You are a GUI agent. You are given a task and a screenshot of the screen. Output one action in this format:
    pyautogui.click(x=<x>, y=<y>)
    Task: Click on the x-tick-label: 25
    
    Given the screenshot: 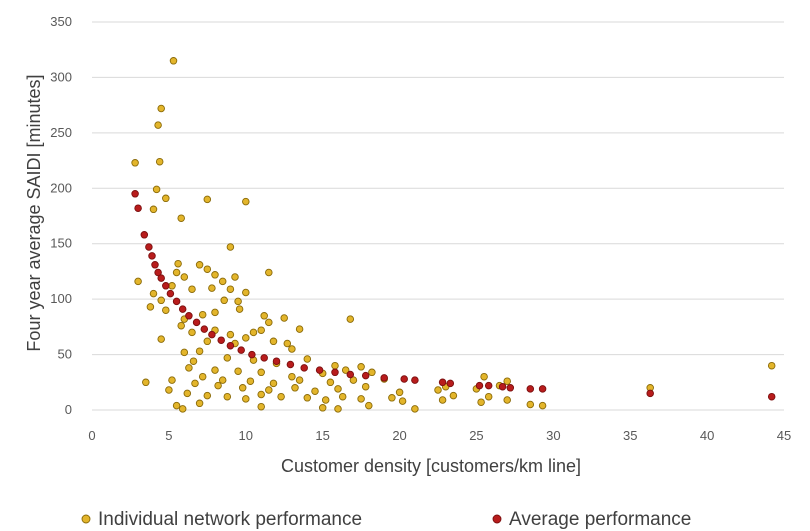 What is the action you would take?
    pyautogui.click(x=476, y=435)
    